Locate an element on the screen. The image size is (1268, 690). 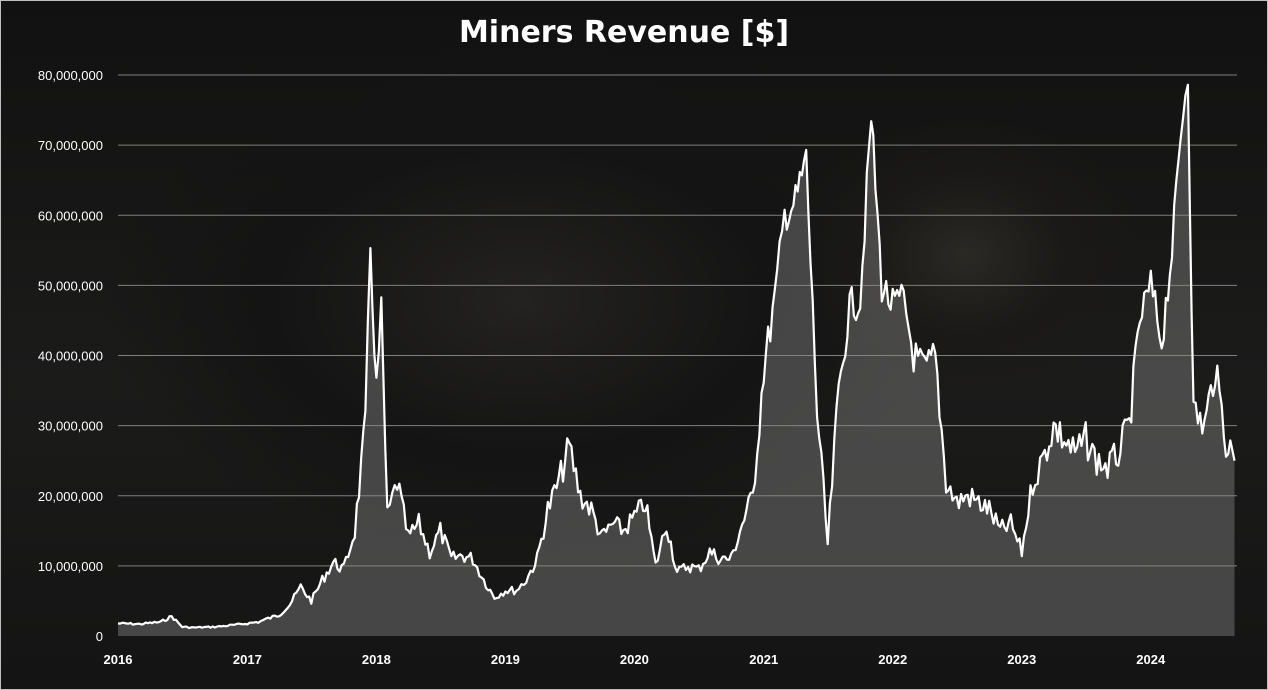
y-tick-label: 40,000,000 is located at coordinates (70, 356).